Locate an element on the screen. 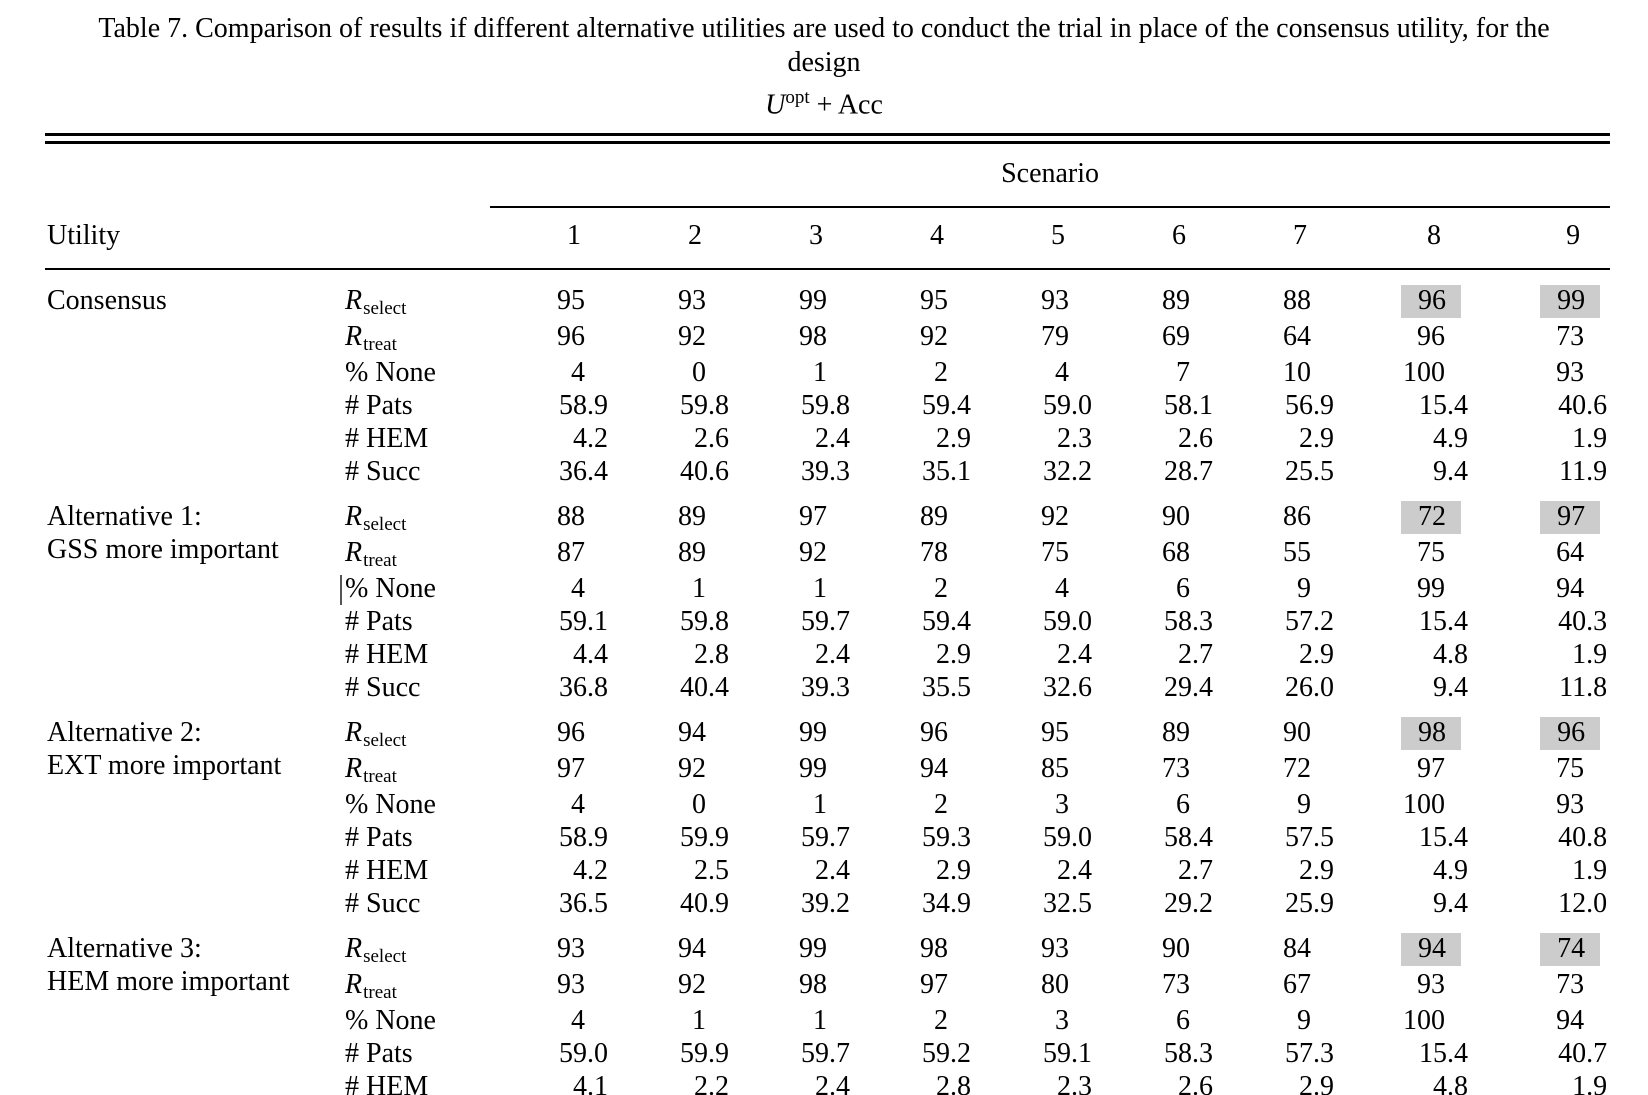  value-cell: 3 is located at coordinates (1062, 805).